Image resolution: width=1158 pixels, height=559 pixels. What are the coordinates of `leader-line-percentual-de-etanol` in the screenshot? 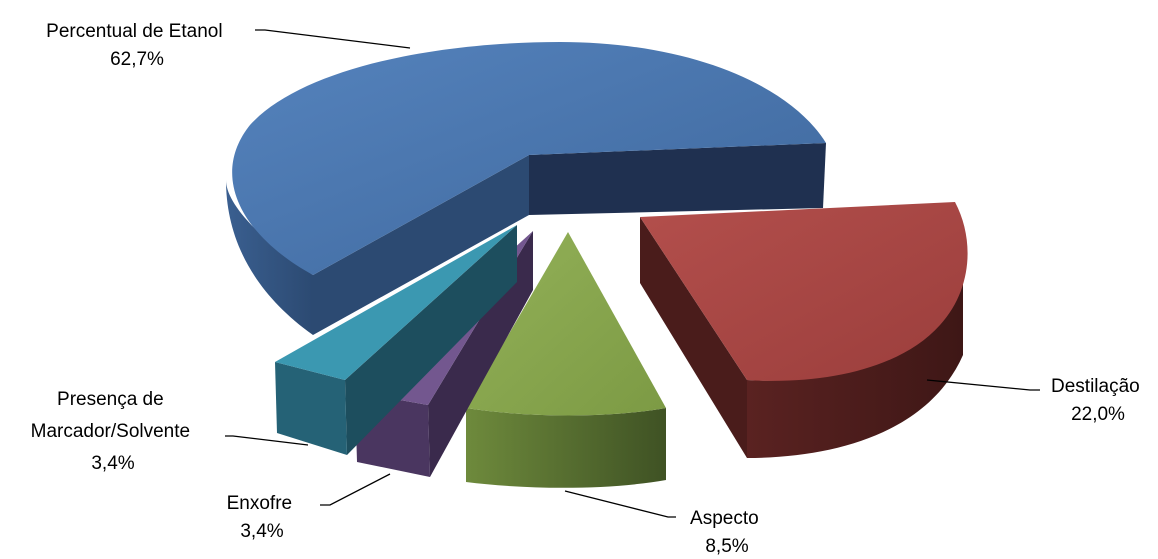 It's located at (333, 39).